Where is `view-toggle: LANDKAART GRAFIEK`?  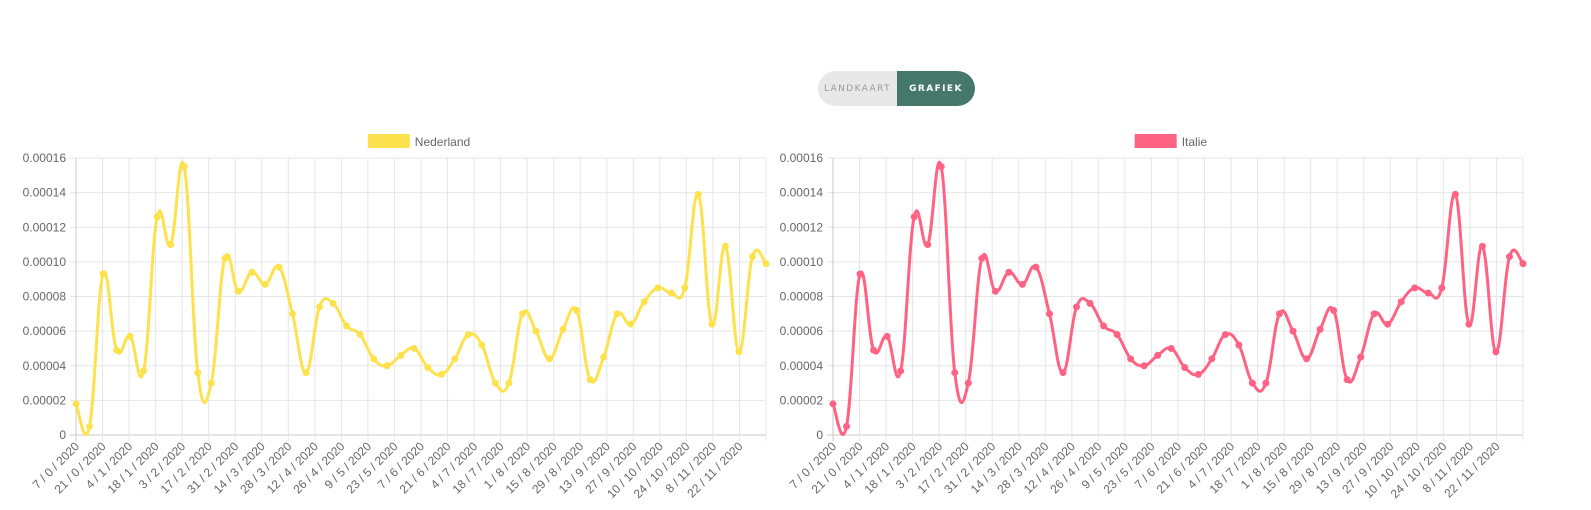 view-toggle: LANDKAART GRAFIEK is located at coordinates (896, 88).